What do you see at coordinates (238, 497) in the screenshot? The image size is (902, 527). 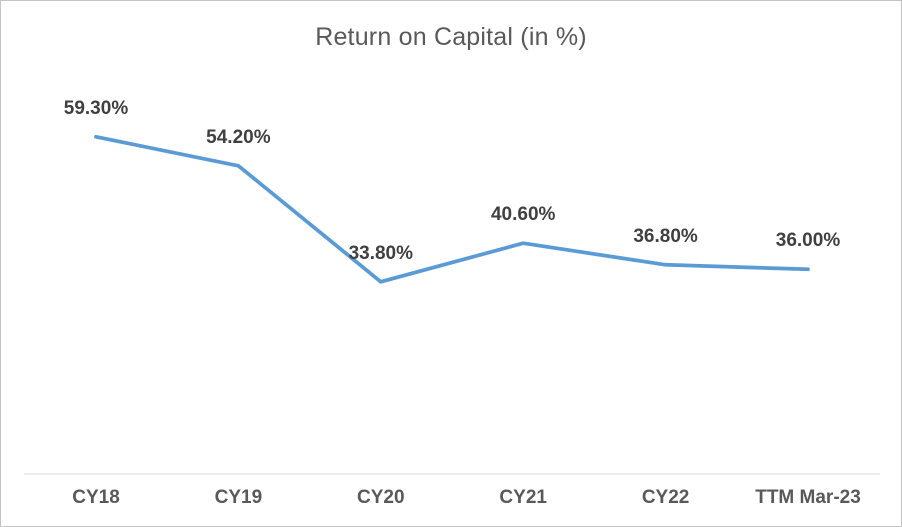 I see `x-axis-tick-label: CY19` at bounding box center [238, 497].